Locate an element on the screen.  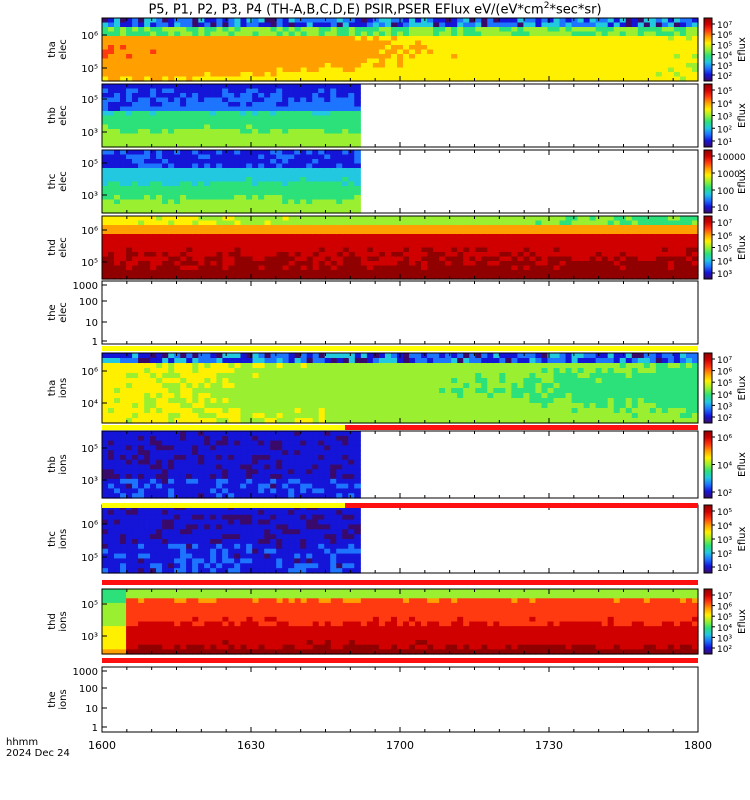
colorbar-tick-label: 10¹ is located at coordinates (724, 143).